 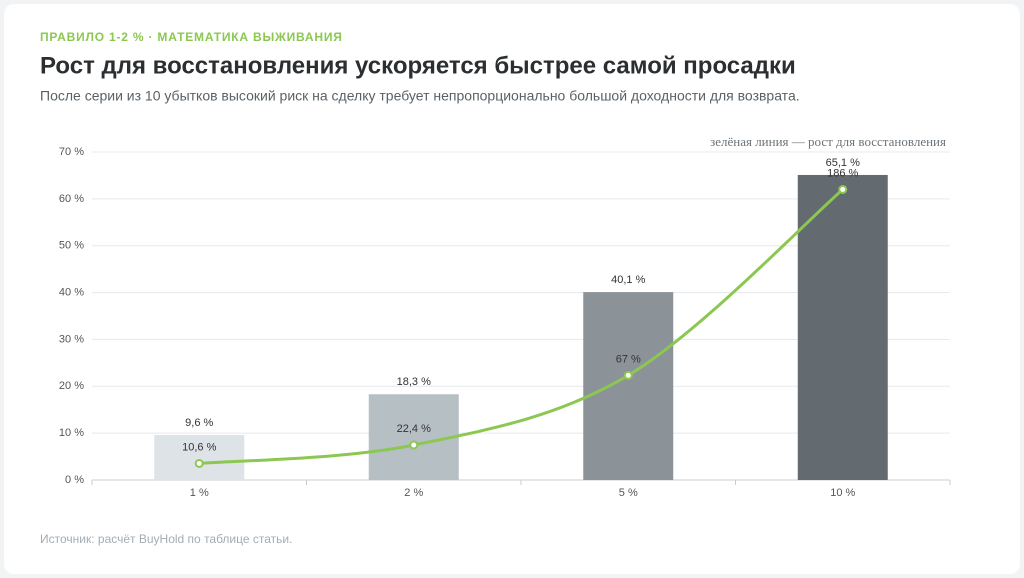 I want to click on y-tick-label: 60 %, so click(x=71, y=199).